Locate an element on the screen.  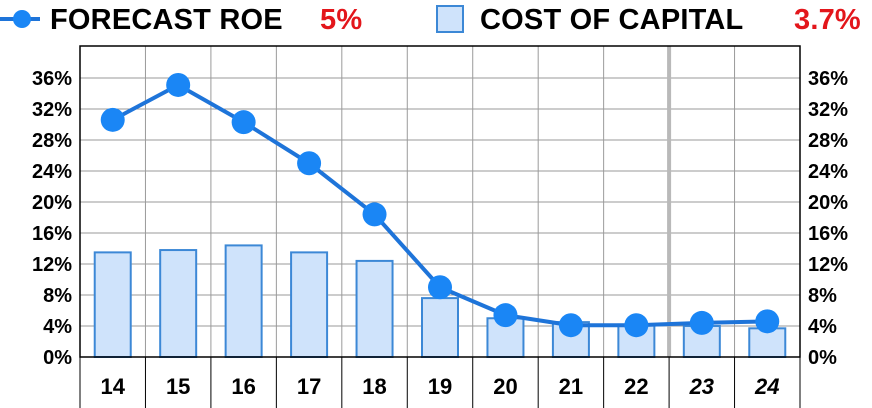
y-tick-label-right: 28% is located at coordinates (828, 141).